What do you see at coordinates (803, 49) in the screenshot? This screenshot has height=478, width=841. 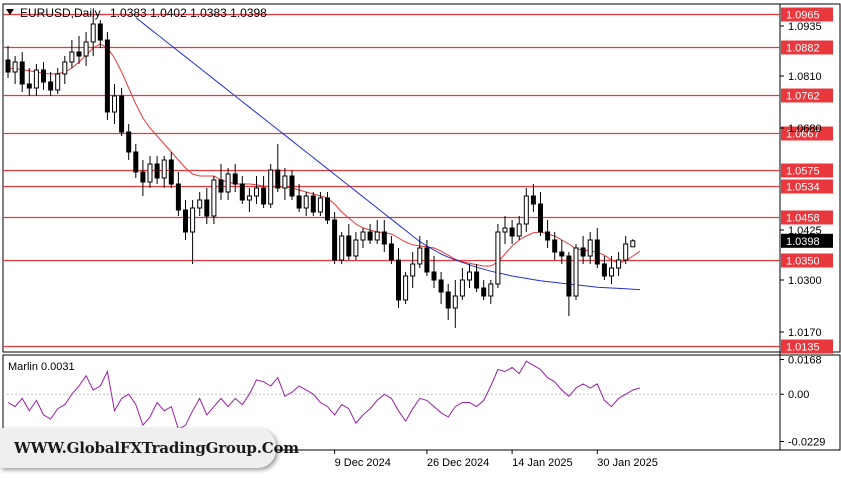 I see `level-price-label: 1.0882` at bounding box center [803, 49].